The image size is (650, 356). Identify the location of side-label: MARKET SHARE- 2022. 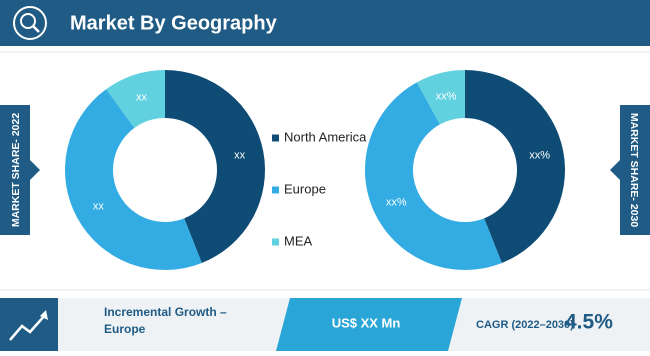
(16, 170).